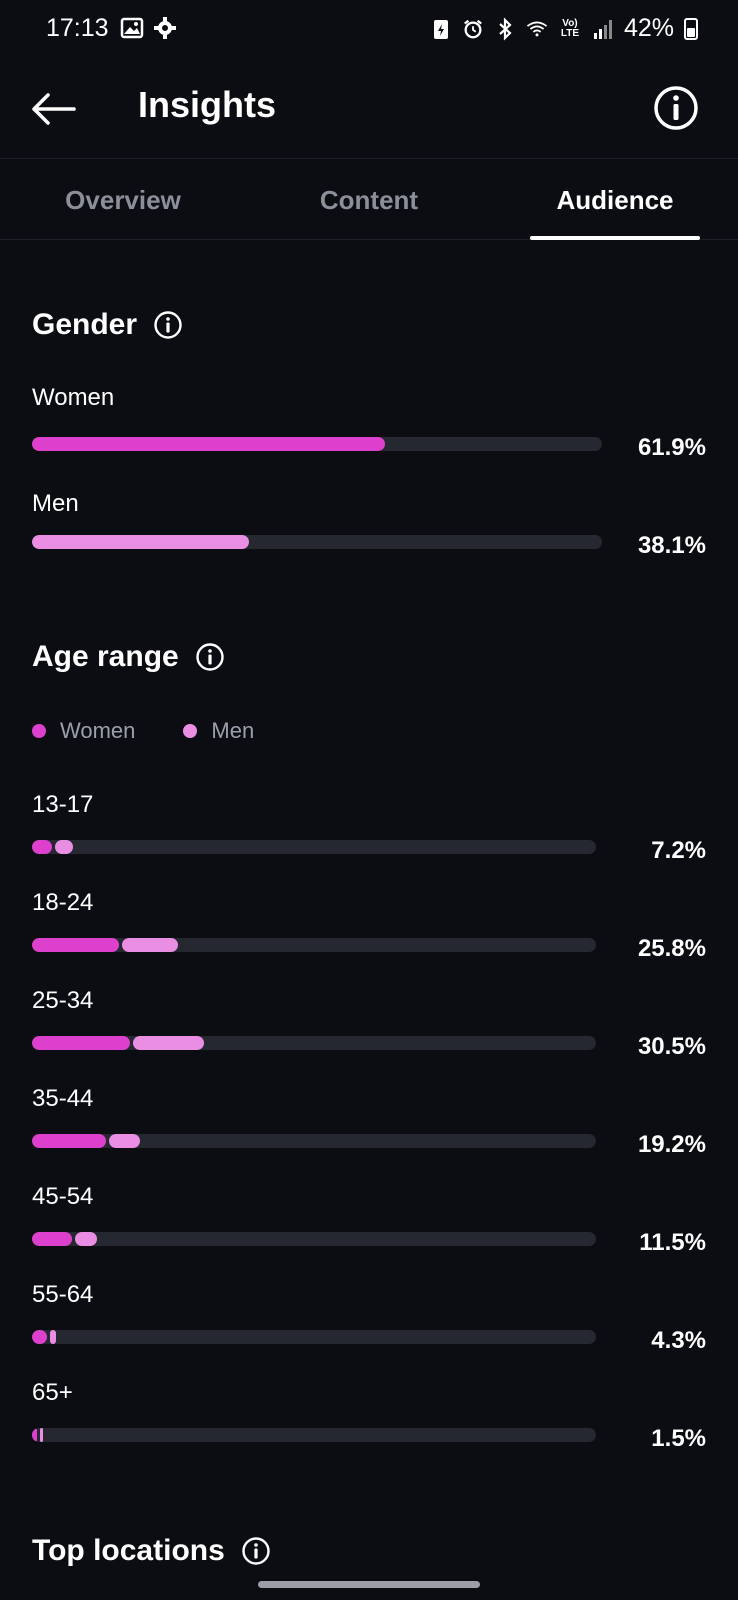 This screenshot has width=738, height=1600. Describe the element at coordinates (615, 199) in the screenshot. I see `tab-audience: Audience` at that location.